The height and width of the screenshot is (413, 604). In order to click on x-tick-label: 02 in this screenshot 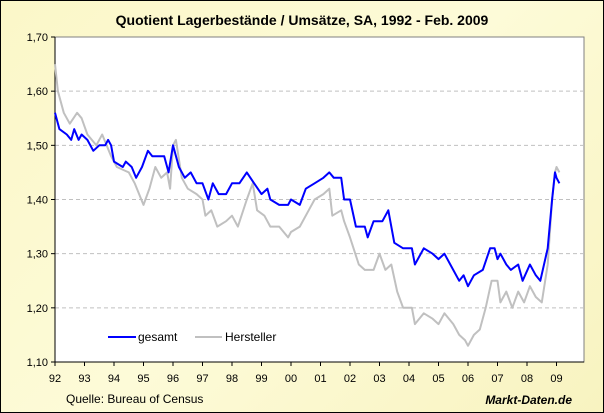, I will do `click(350, 379)`.